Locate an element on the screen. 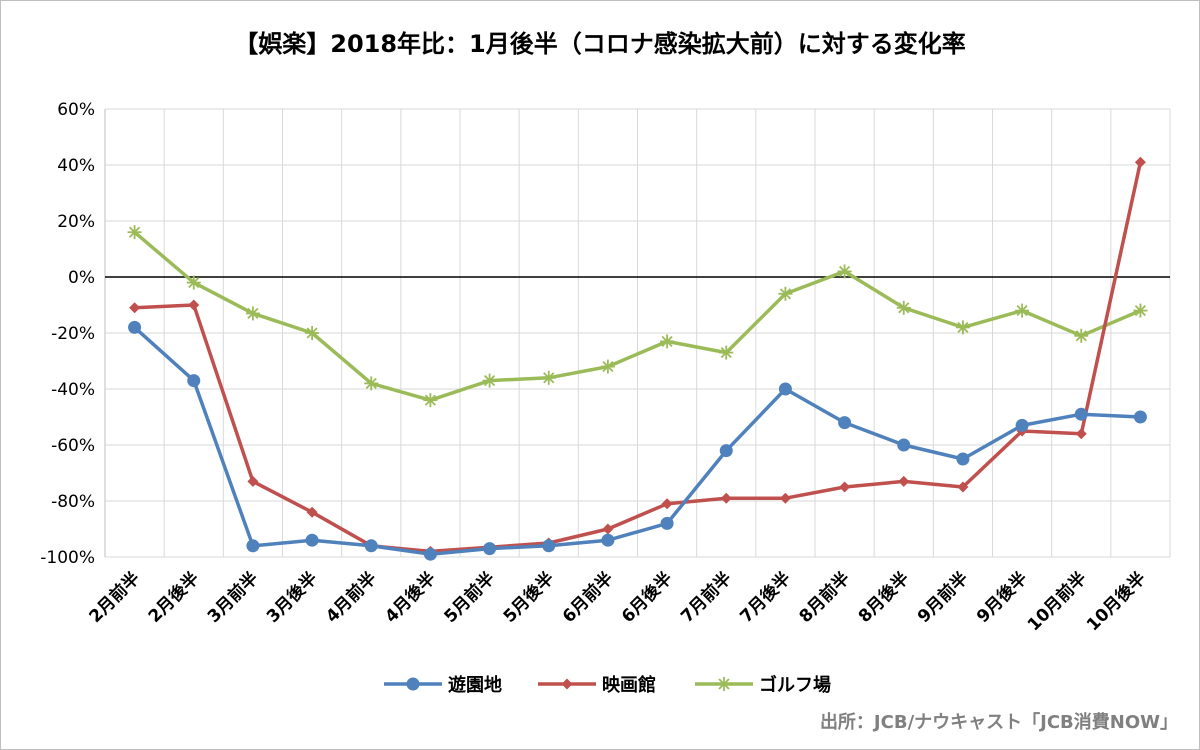 The height and width of the screenshot is (750, 1200). x-tick-label: 4月後半 is located at coordinates (410, 597).